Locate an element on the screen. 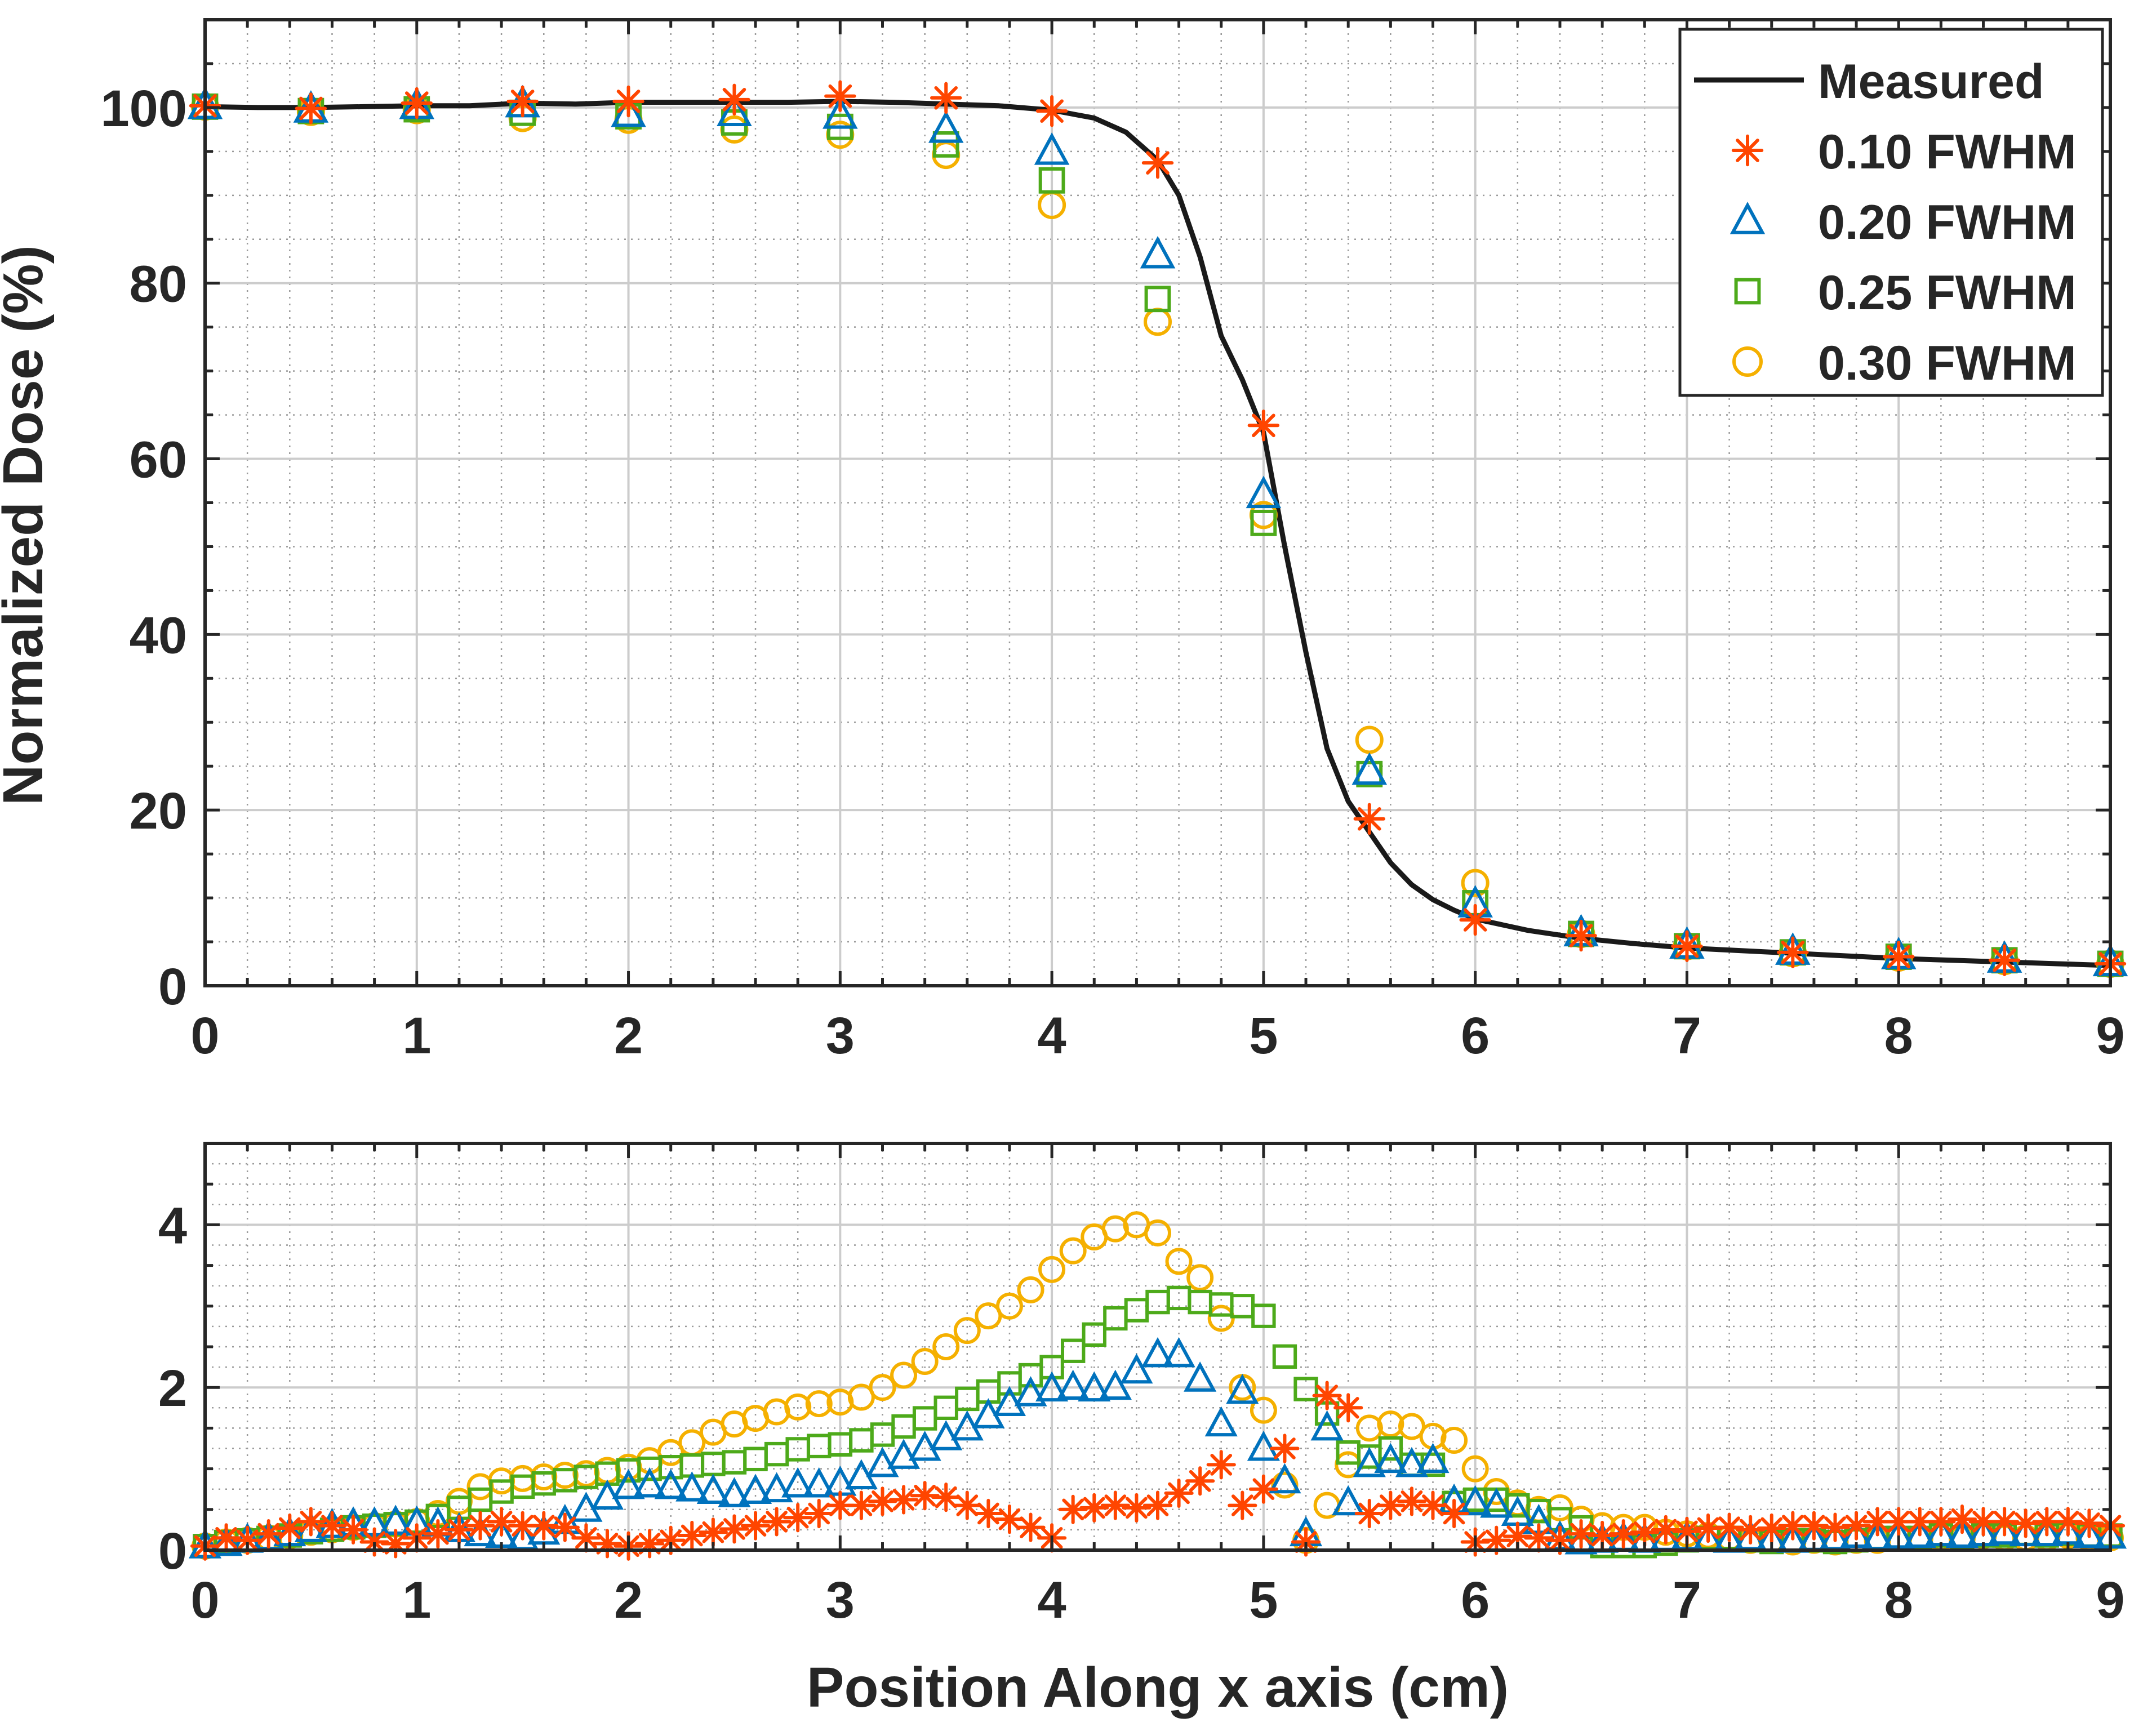 This screenshot has width=2134, height=1736. legend-marker-circle is located at coordinates (1747, 362).